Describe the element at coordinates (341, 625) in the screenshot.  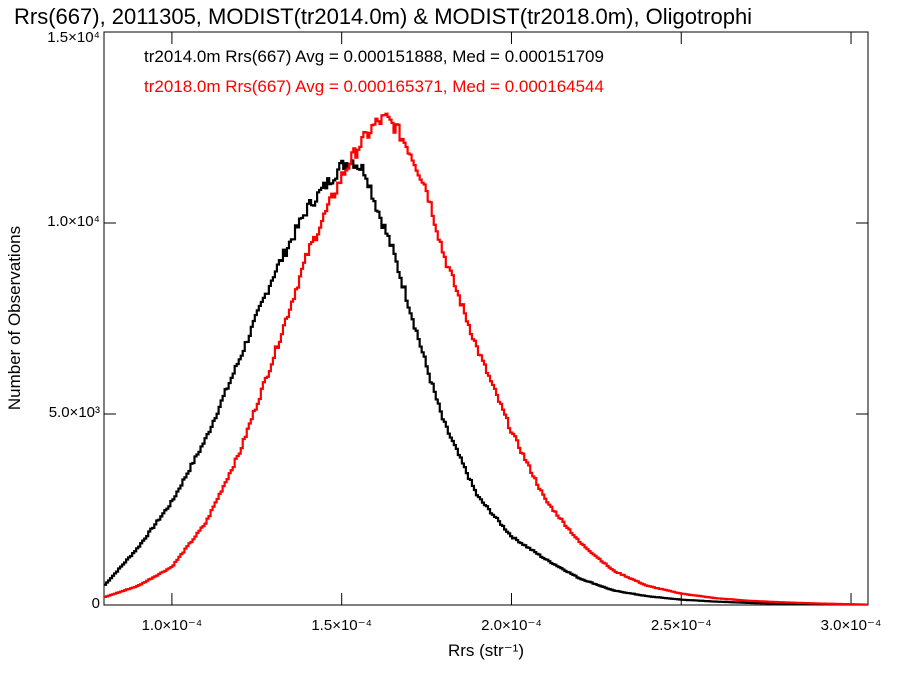
I see `x-tick-label: 1.5×10⁻⁴` at that location.